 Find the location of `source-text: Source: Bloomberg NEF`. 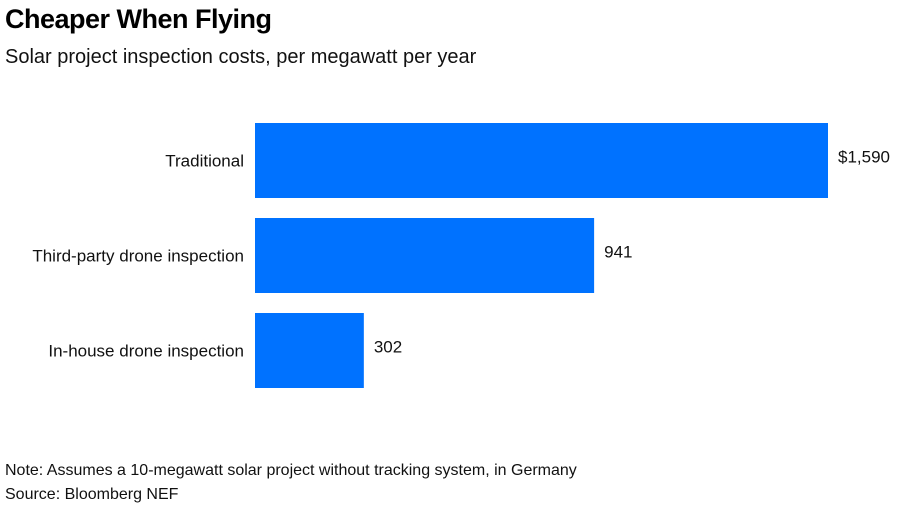

source-text: Source: Bloomberg NEF is located at coordinates (92, 494).